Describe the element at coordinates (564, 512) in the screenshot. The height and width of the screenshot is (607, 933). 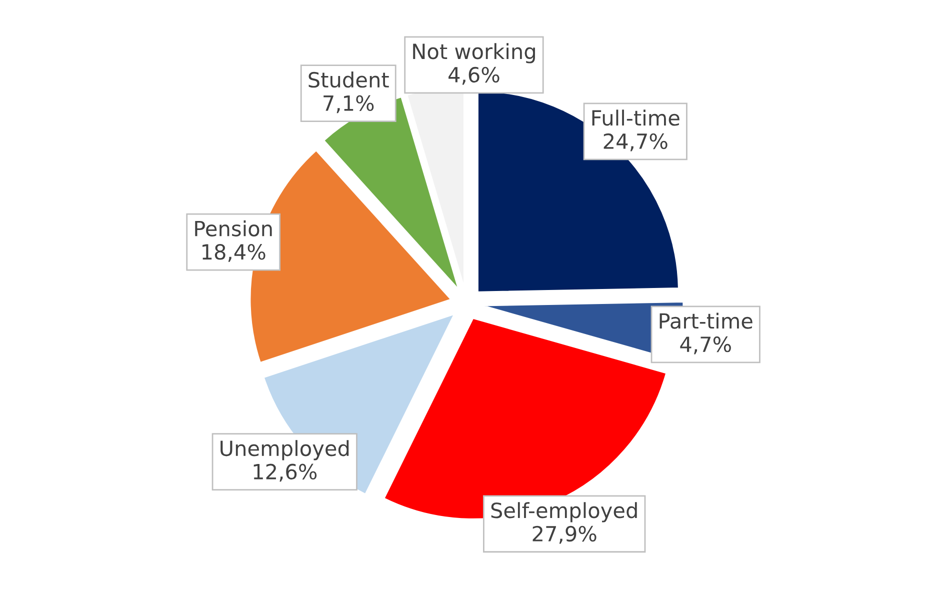
I see `slice-label: Self-employed` at that location.